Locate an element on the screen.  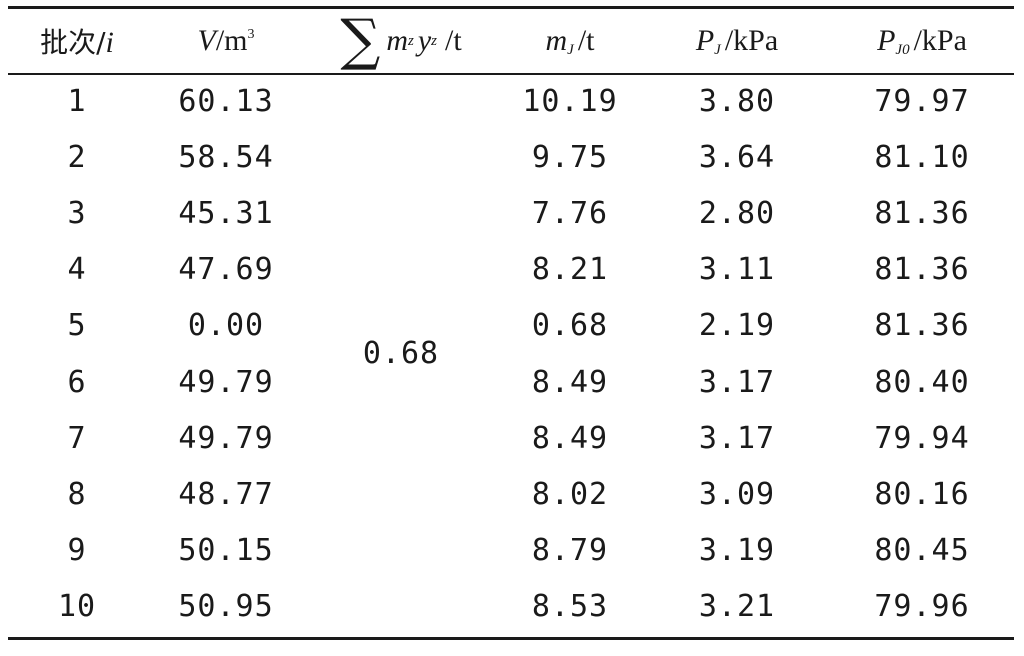
table-row: 9 50.15 8.79 3.19 80.45 is located at coordinates (511, 551).